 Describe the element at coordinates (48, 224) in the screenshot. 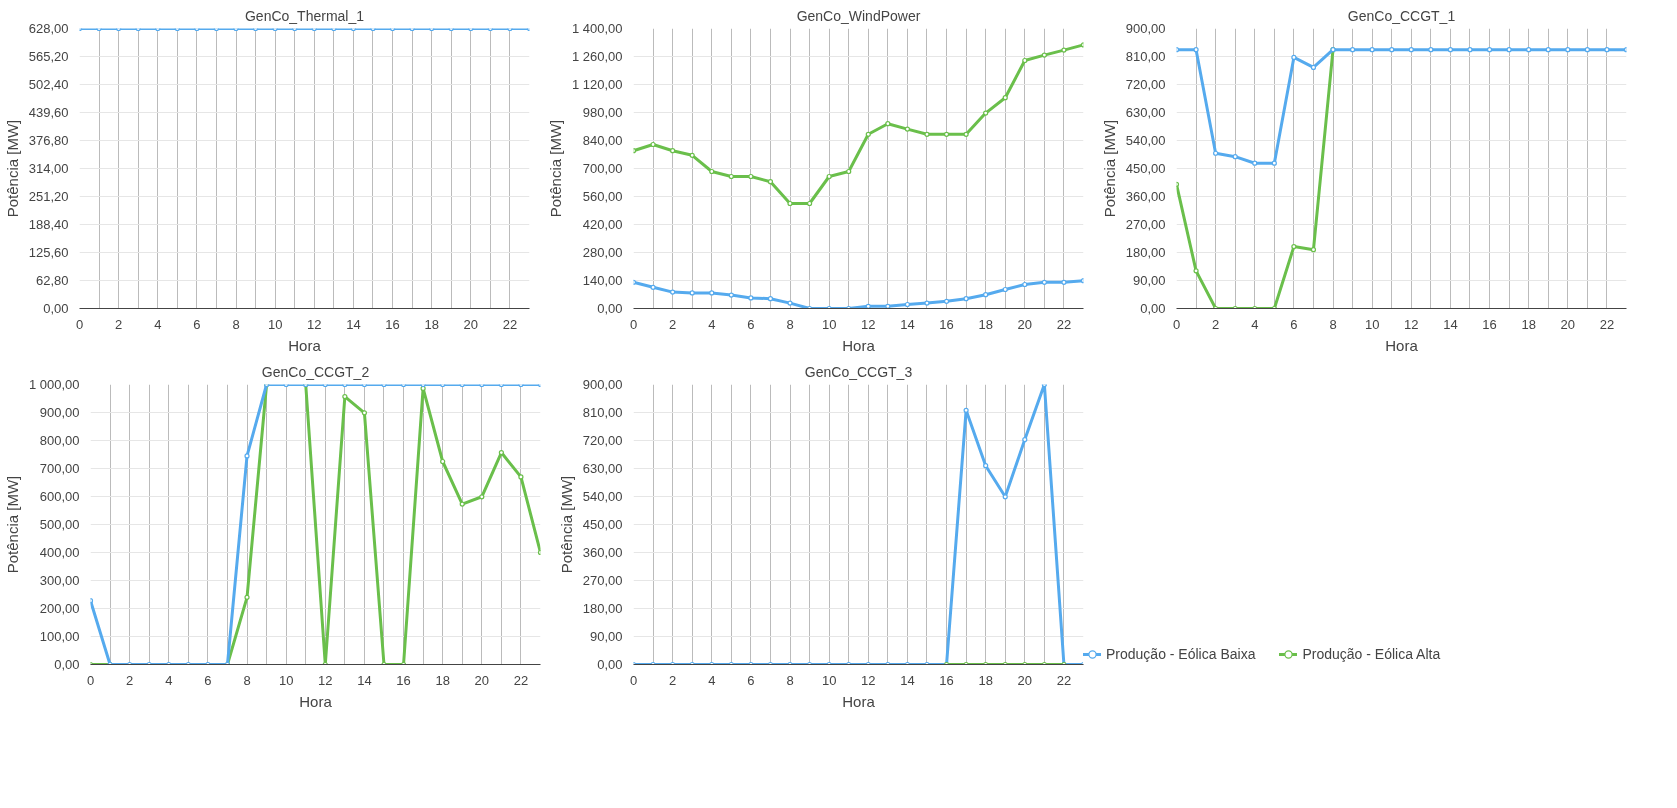

I see `y-tick-label: 188,40` at that location.